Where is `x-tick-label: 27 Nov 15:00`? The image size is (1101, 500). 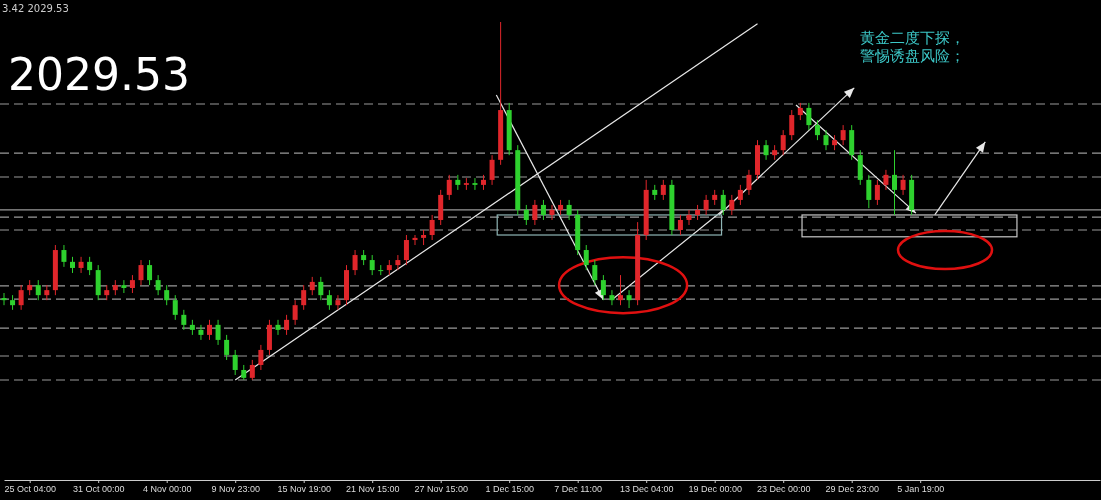
x-tick-label: 27 Nov 15:00 is located at coordinates (441, 489).